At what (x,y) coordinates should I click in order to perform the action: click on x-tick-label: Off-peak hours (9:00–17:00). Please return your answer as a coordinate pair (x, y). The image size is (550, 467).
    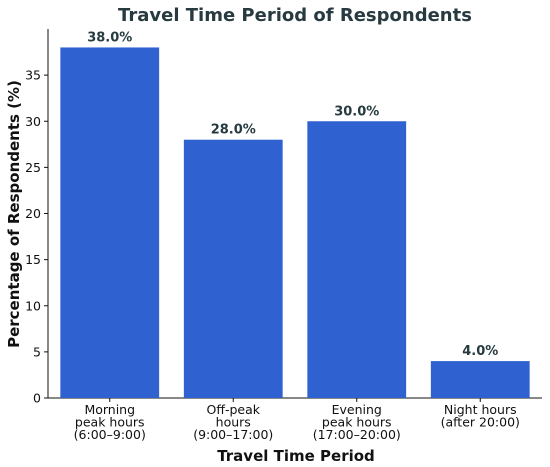
    Looking at the image, I should click on (233, 422).